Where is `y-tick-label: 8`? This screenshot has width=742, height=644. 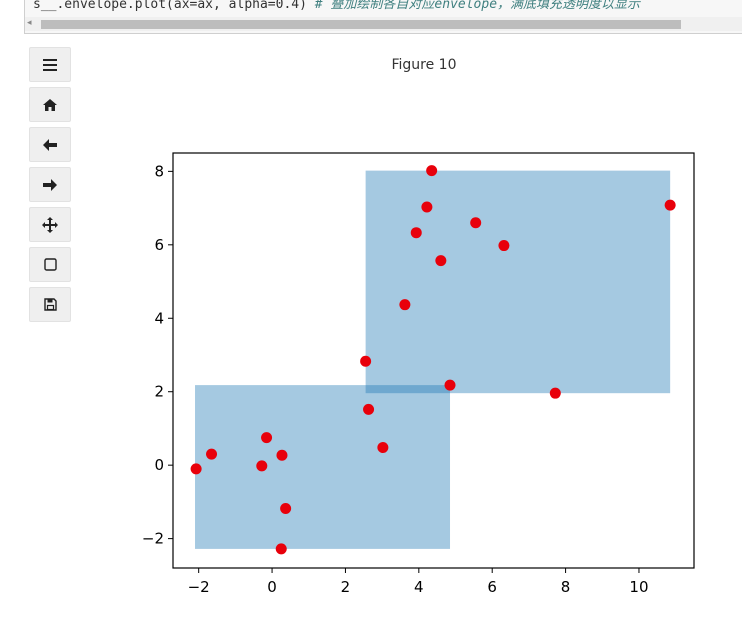 y-tick-label: 8 is located at coordinates (159, 171).